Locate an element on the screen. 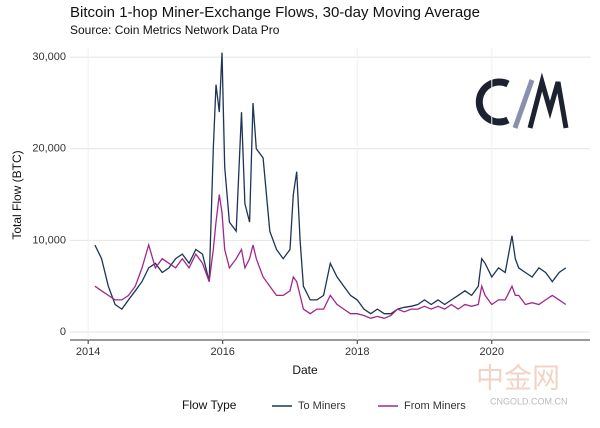 The height and width of the screenshot is (428, 600). legend-title: Flow Type is located at coordinates (209, 405).